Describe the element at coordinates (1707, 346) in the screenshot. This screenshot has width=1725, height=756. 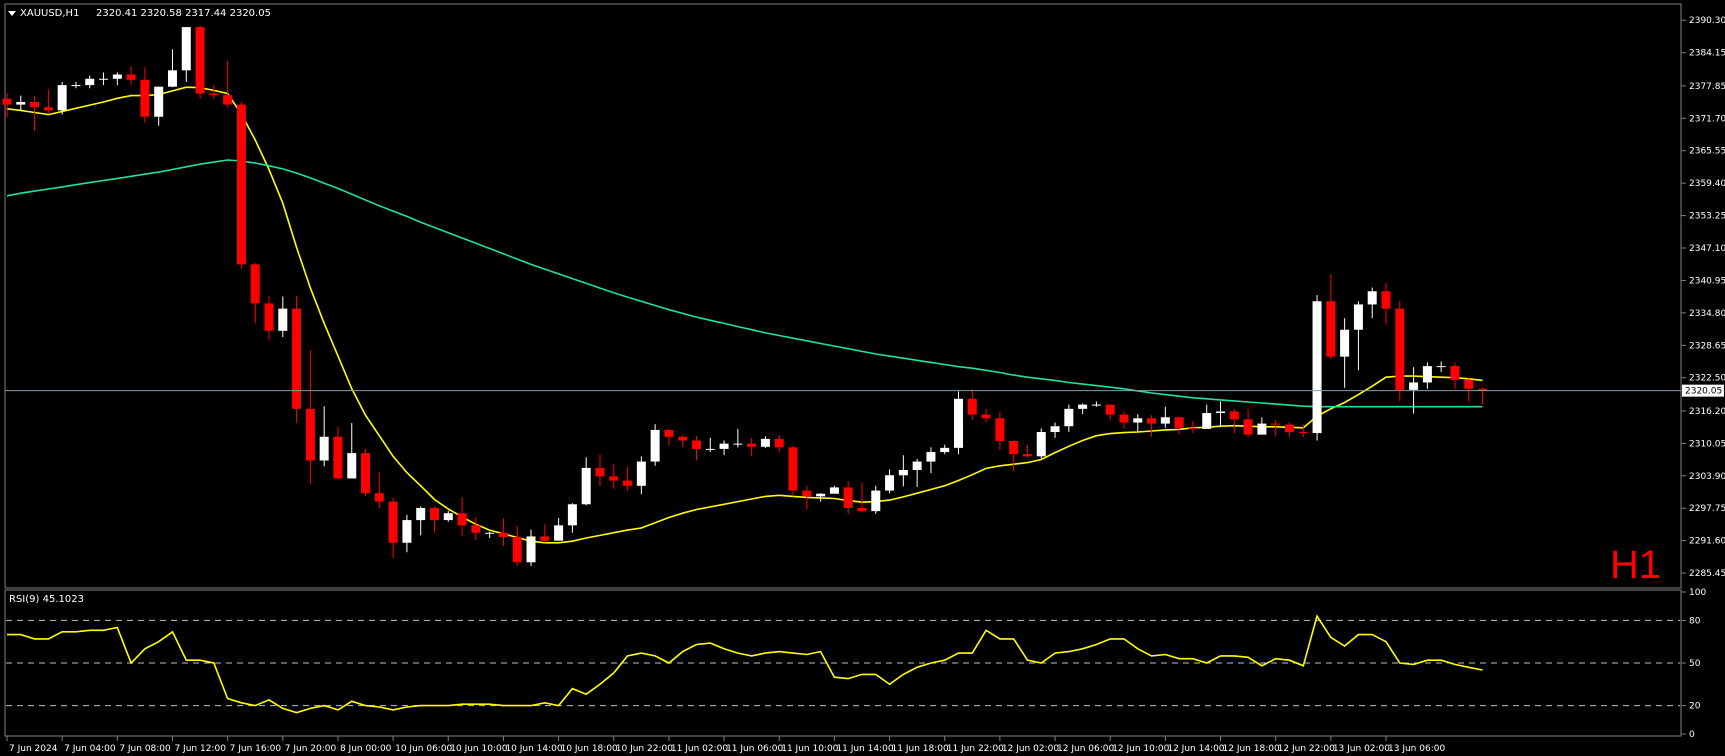
I see `price-tick-label: 2328.65` at that location.